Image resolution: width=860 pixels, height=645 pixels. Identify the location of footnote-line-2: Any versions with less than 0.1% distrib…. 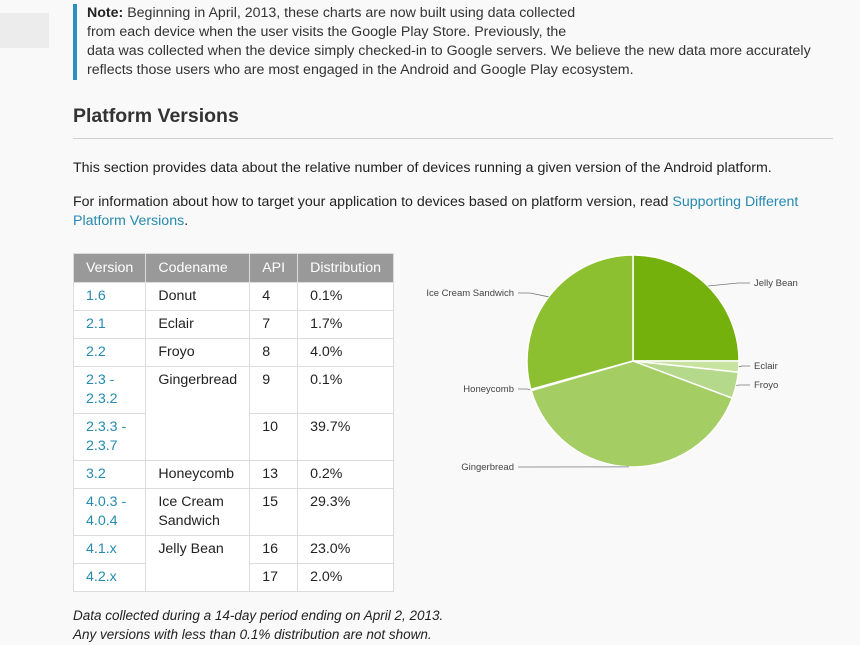
(252, 634).